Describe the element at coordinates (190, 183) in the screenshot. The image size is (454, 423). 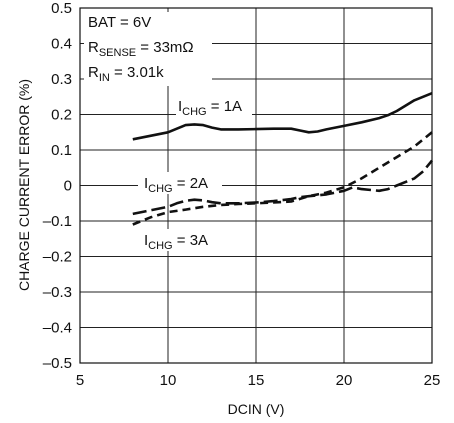
I see `series-label-2a-rest: = 2A` at that location.